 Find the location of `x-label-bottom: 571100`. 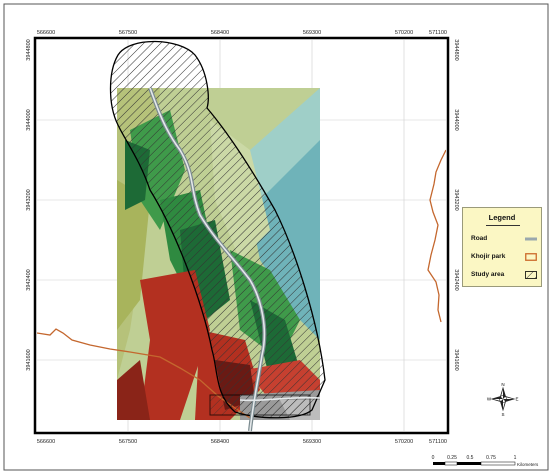

x-label-bottom: 571100 is located at coordinates (438, 442).